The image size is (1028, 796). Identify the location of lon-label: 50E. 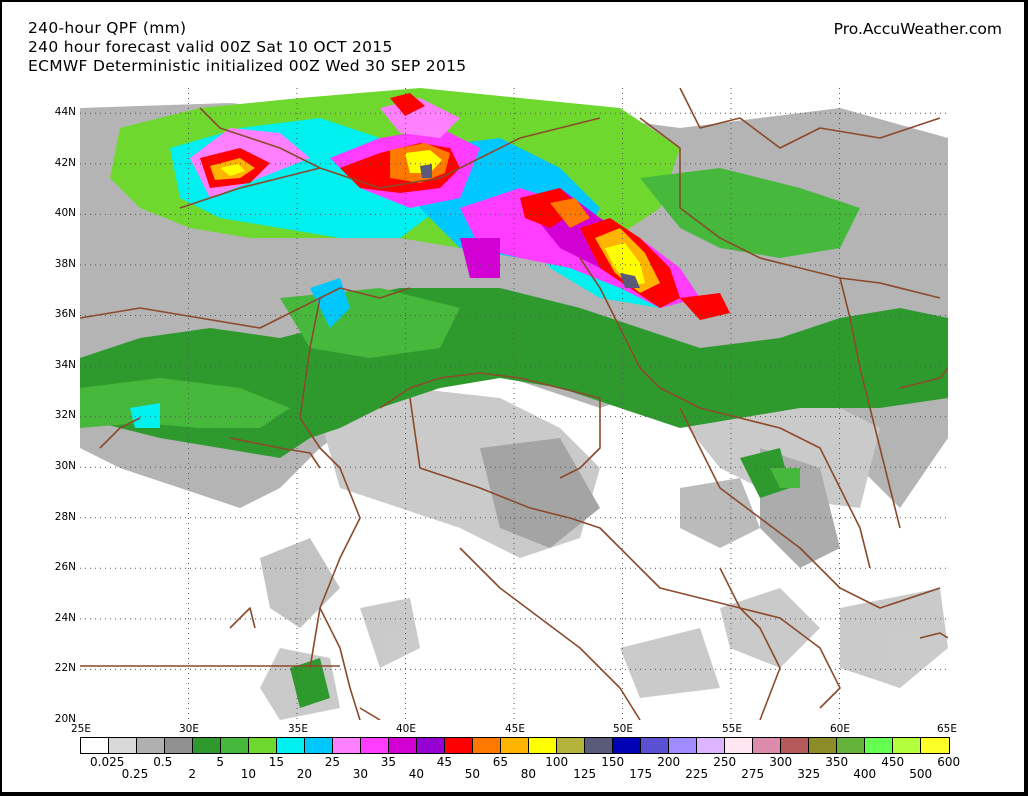
(623, 729).